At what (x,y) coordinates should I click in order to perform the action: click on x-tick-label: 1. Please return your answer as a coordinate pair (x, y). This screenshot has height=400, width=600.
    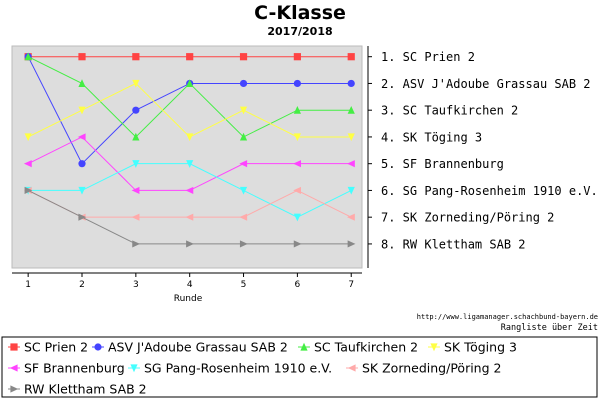
    Looking at the image, I should click on (28, 285).